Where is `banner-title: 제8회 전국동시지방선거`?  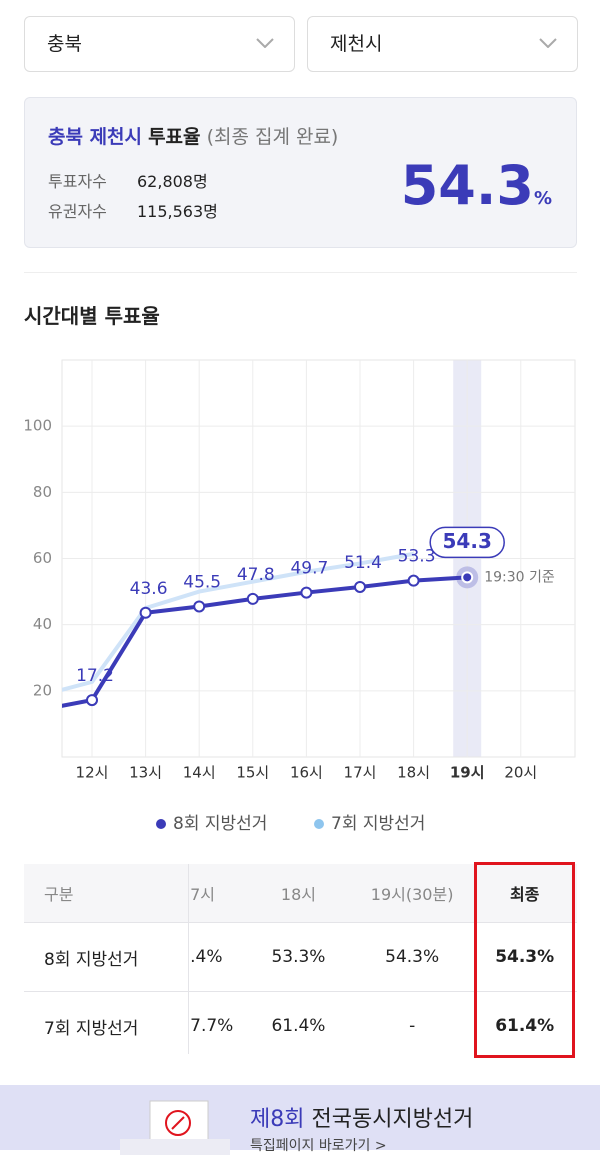
banner-title: 제8회 전국동시지방선거 is located at coordinates (361, 1117).